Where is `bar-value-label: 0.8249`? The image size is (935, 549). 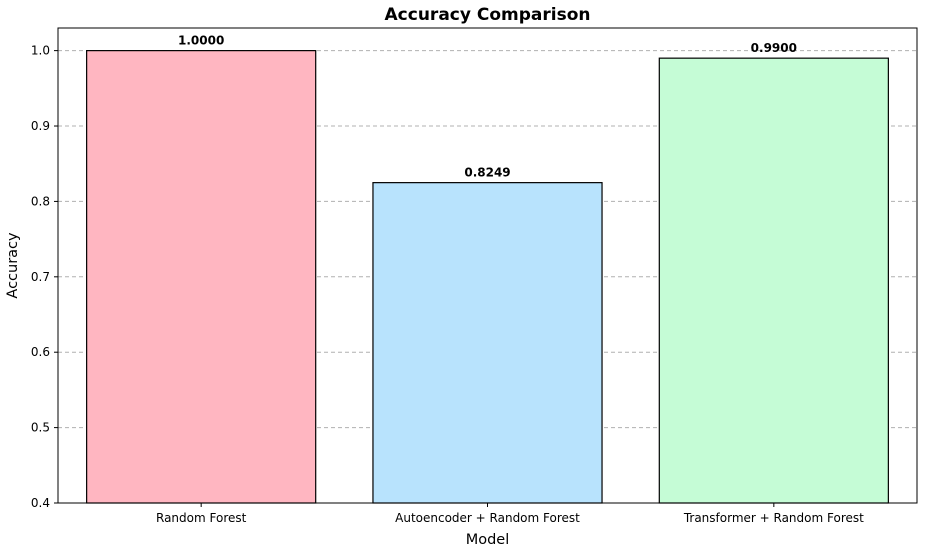 bar-value-label: 0.8249 is located at coordinates (487, 173).